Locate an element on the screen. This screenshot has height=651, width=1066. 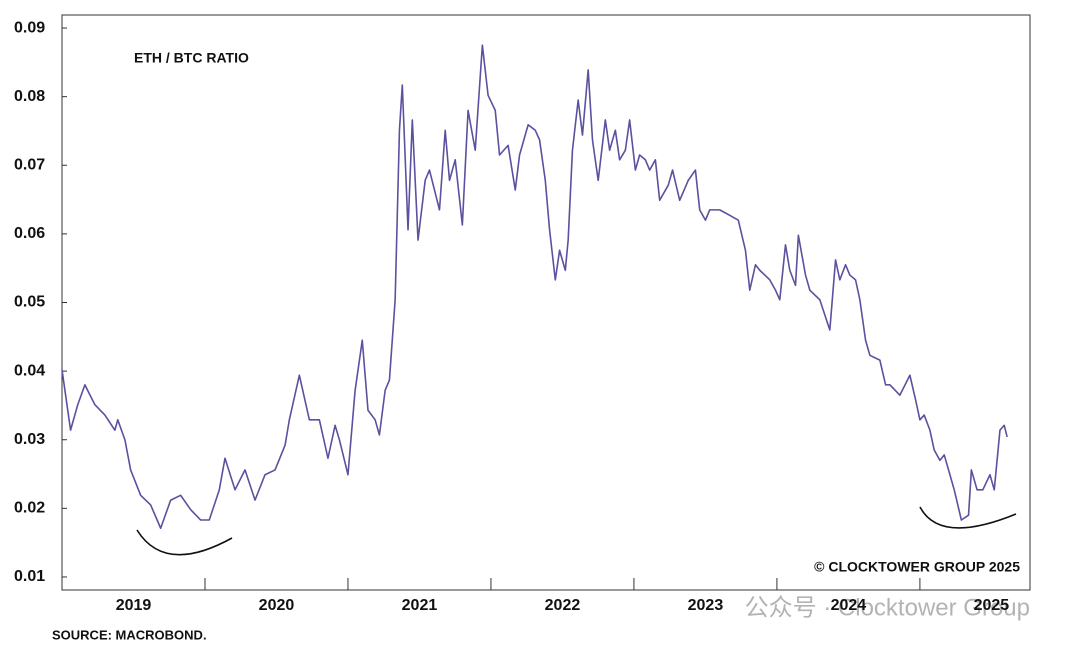
y-tick-label: 0.03 is located at coordinates (29, 439).